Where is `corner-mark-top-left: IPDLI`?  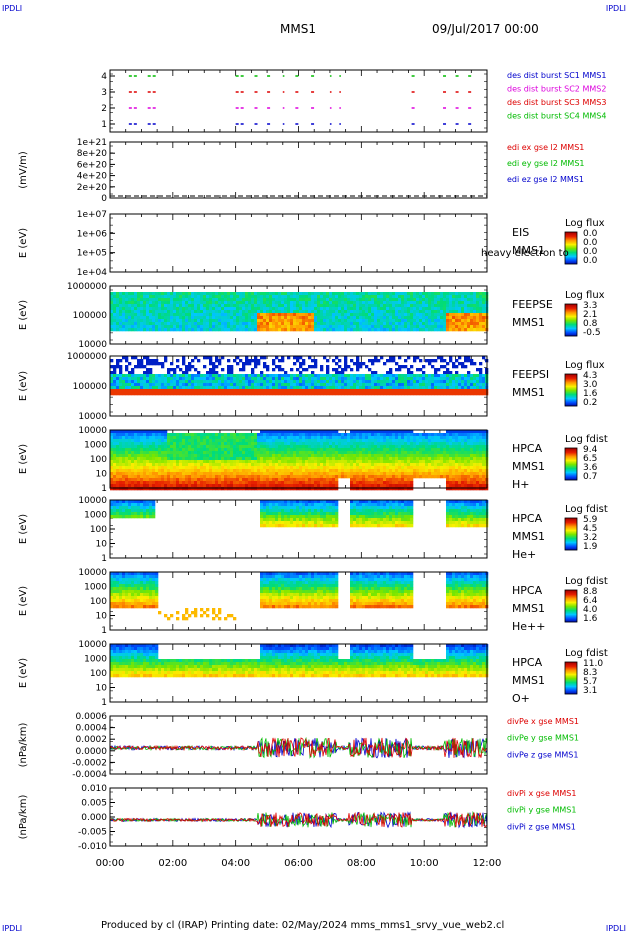 corner-mark-top-left: IPDLI is located at coordinates (12, 8).